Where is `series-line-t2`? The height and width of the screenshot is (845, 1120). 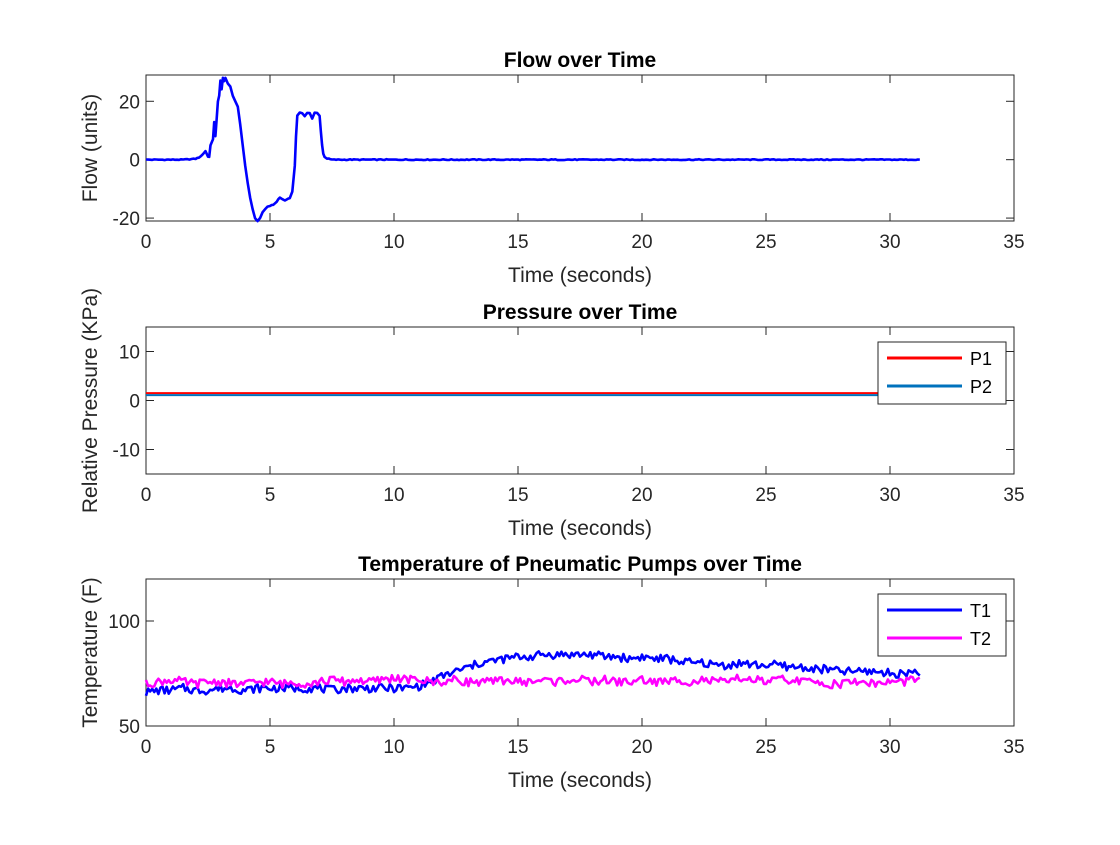 series-line-t2 is located at coordinates (532, 681).